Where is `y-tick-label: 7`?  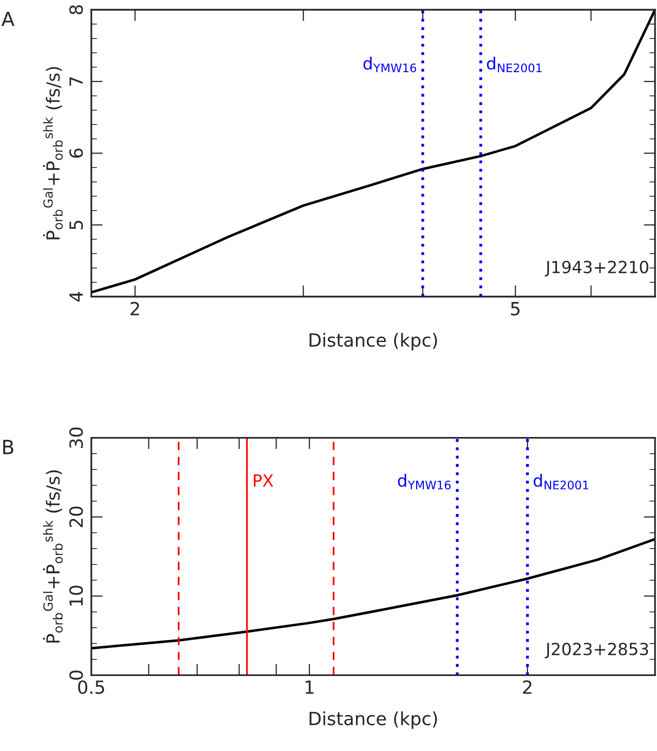 y-tick-label: 7 is located at coordinates (76, 81).